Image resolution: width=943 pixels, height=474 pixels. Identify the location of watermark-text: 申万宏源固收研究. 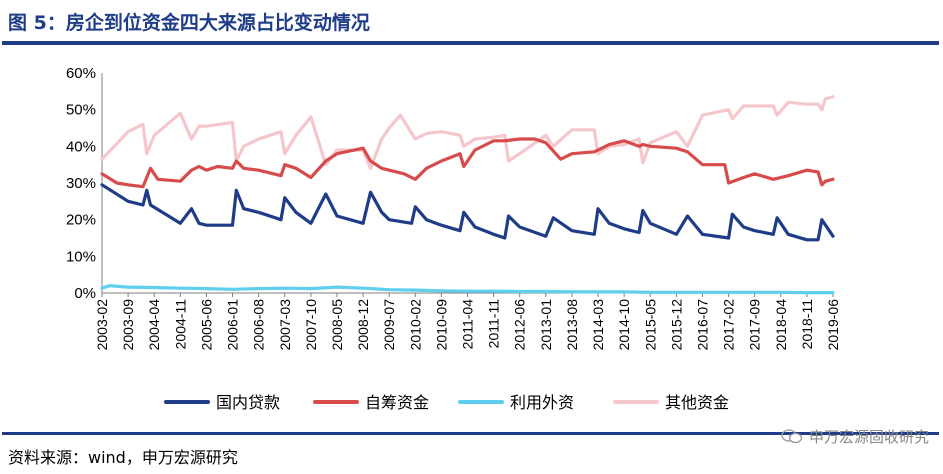
(868, 437).